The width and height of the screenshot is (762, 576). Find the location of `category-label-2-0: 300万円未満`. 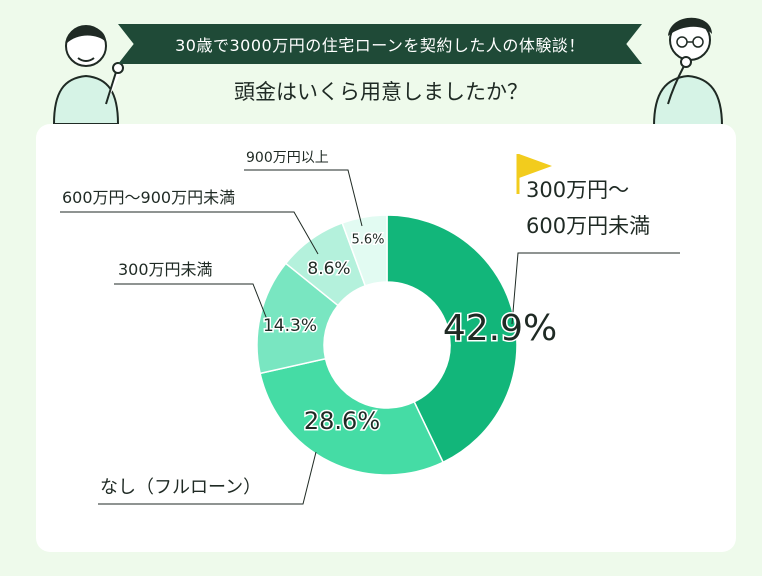

category-label-2-0: 300万円未満 is located at coordinates (165, 269).